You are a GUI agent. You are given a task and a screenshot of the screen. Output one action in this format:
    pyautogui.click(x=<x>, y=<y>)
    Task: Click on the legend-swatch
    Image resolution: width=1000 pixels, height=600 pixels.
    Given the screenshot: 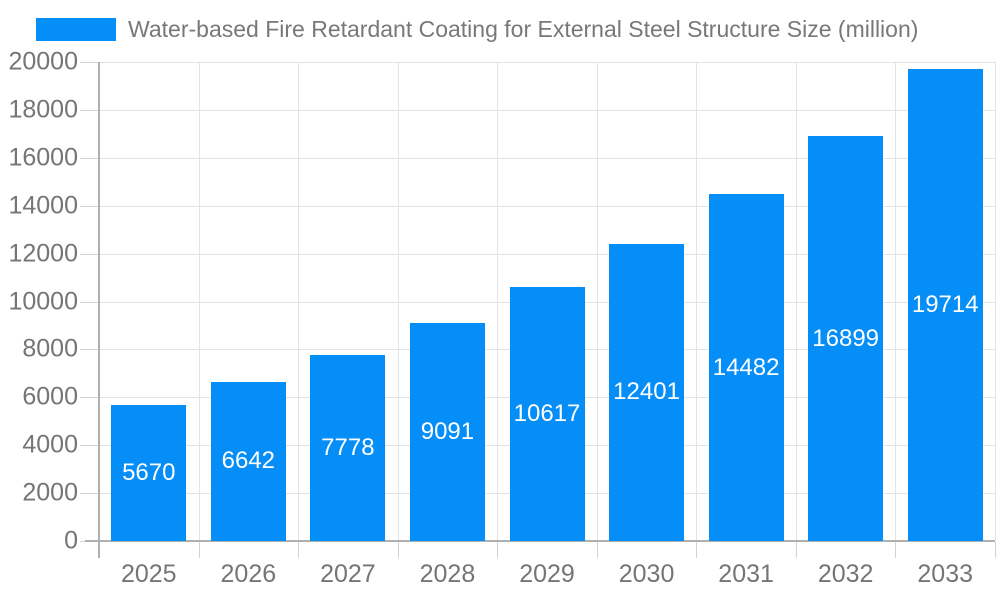 What is the action you would take?
    pyautogui.click(x=76, y=29)
    